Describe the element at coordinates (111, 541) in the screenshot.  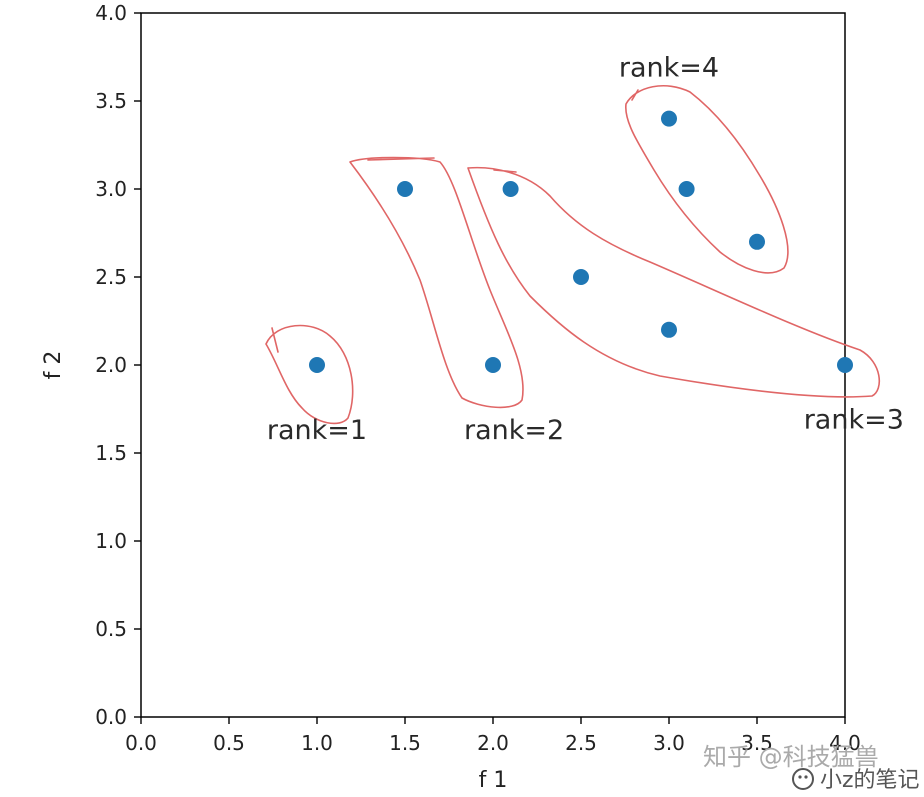
I see `y-tick-label: 1.0` at that location.